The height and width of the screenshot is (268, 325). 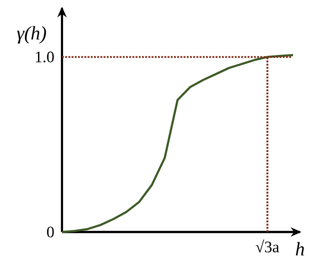 I want to click on x-tick-label: √3a, so click(x=268, y=246).